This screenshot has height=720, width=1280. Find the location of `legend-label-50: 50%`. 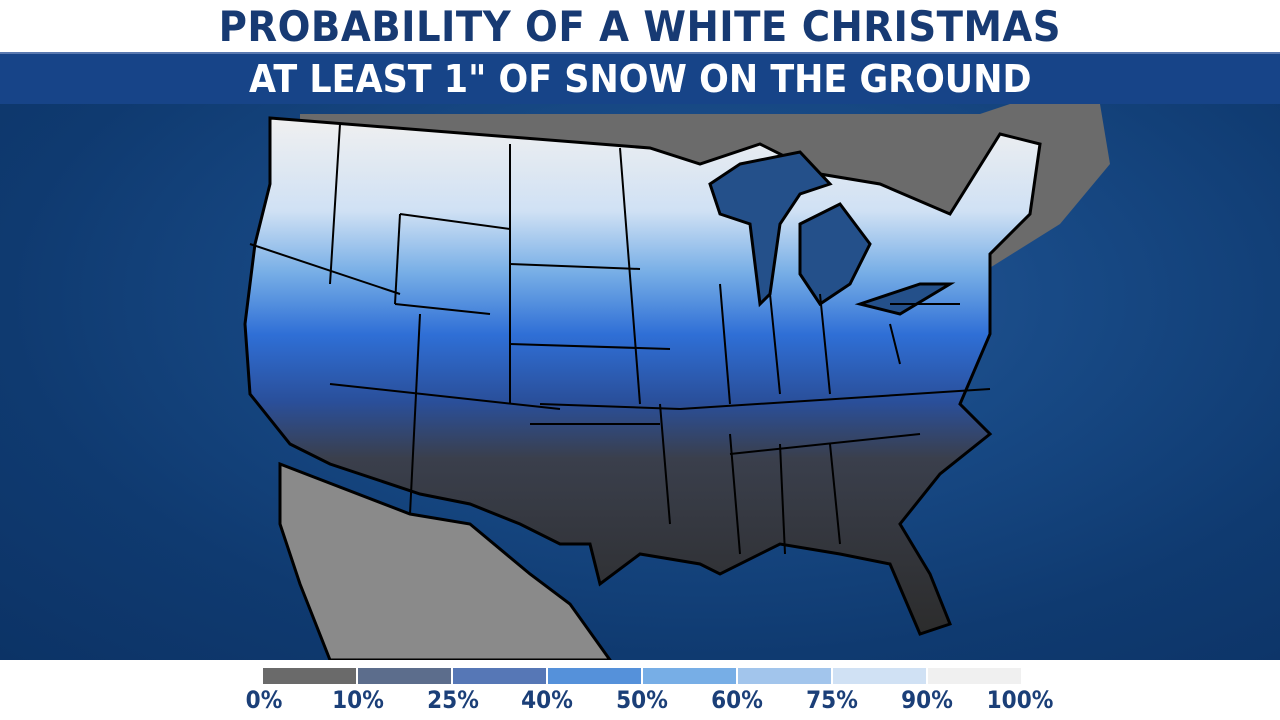

legend-label-50: 50% is located at coordinates (642, 700).